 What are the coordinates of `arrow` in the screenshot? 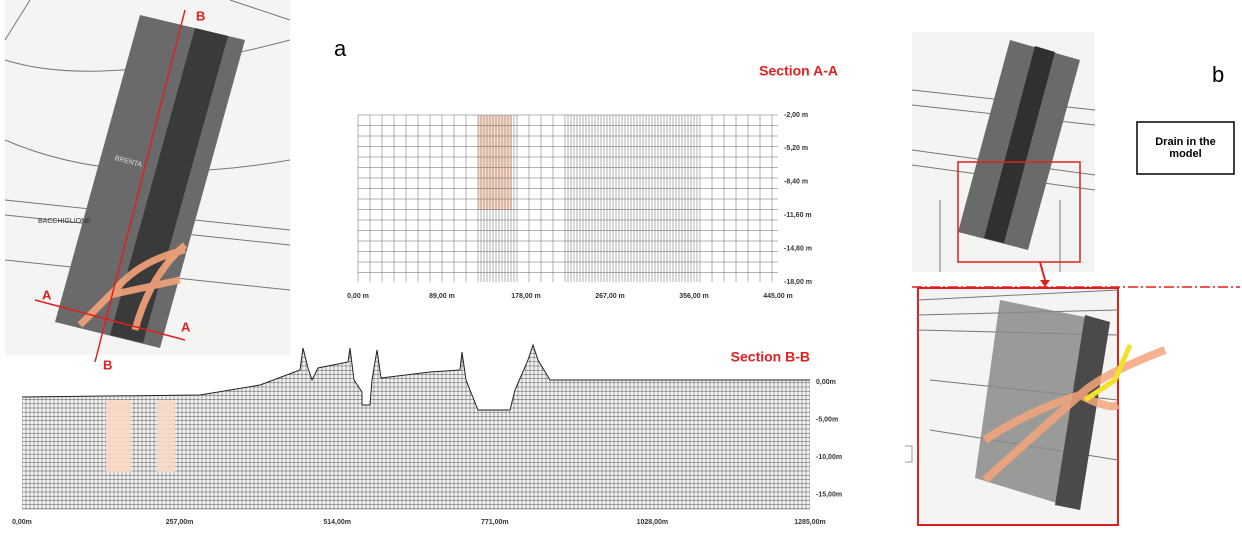 It's located at (1042, 271).